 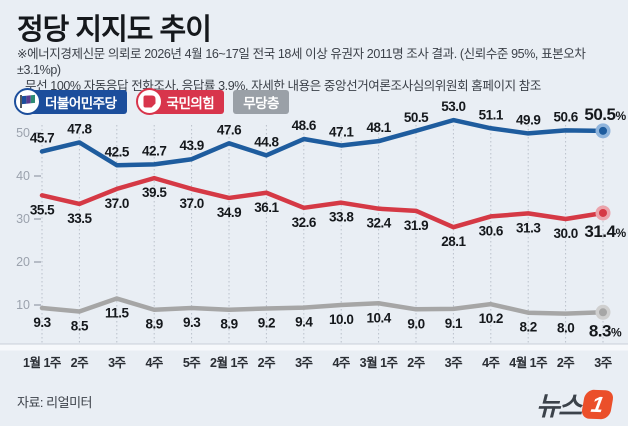 I want to click on value-label: 39.5, so click(x=154, y=192).